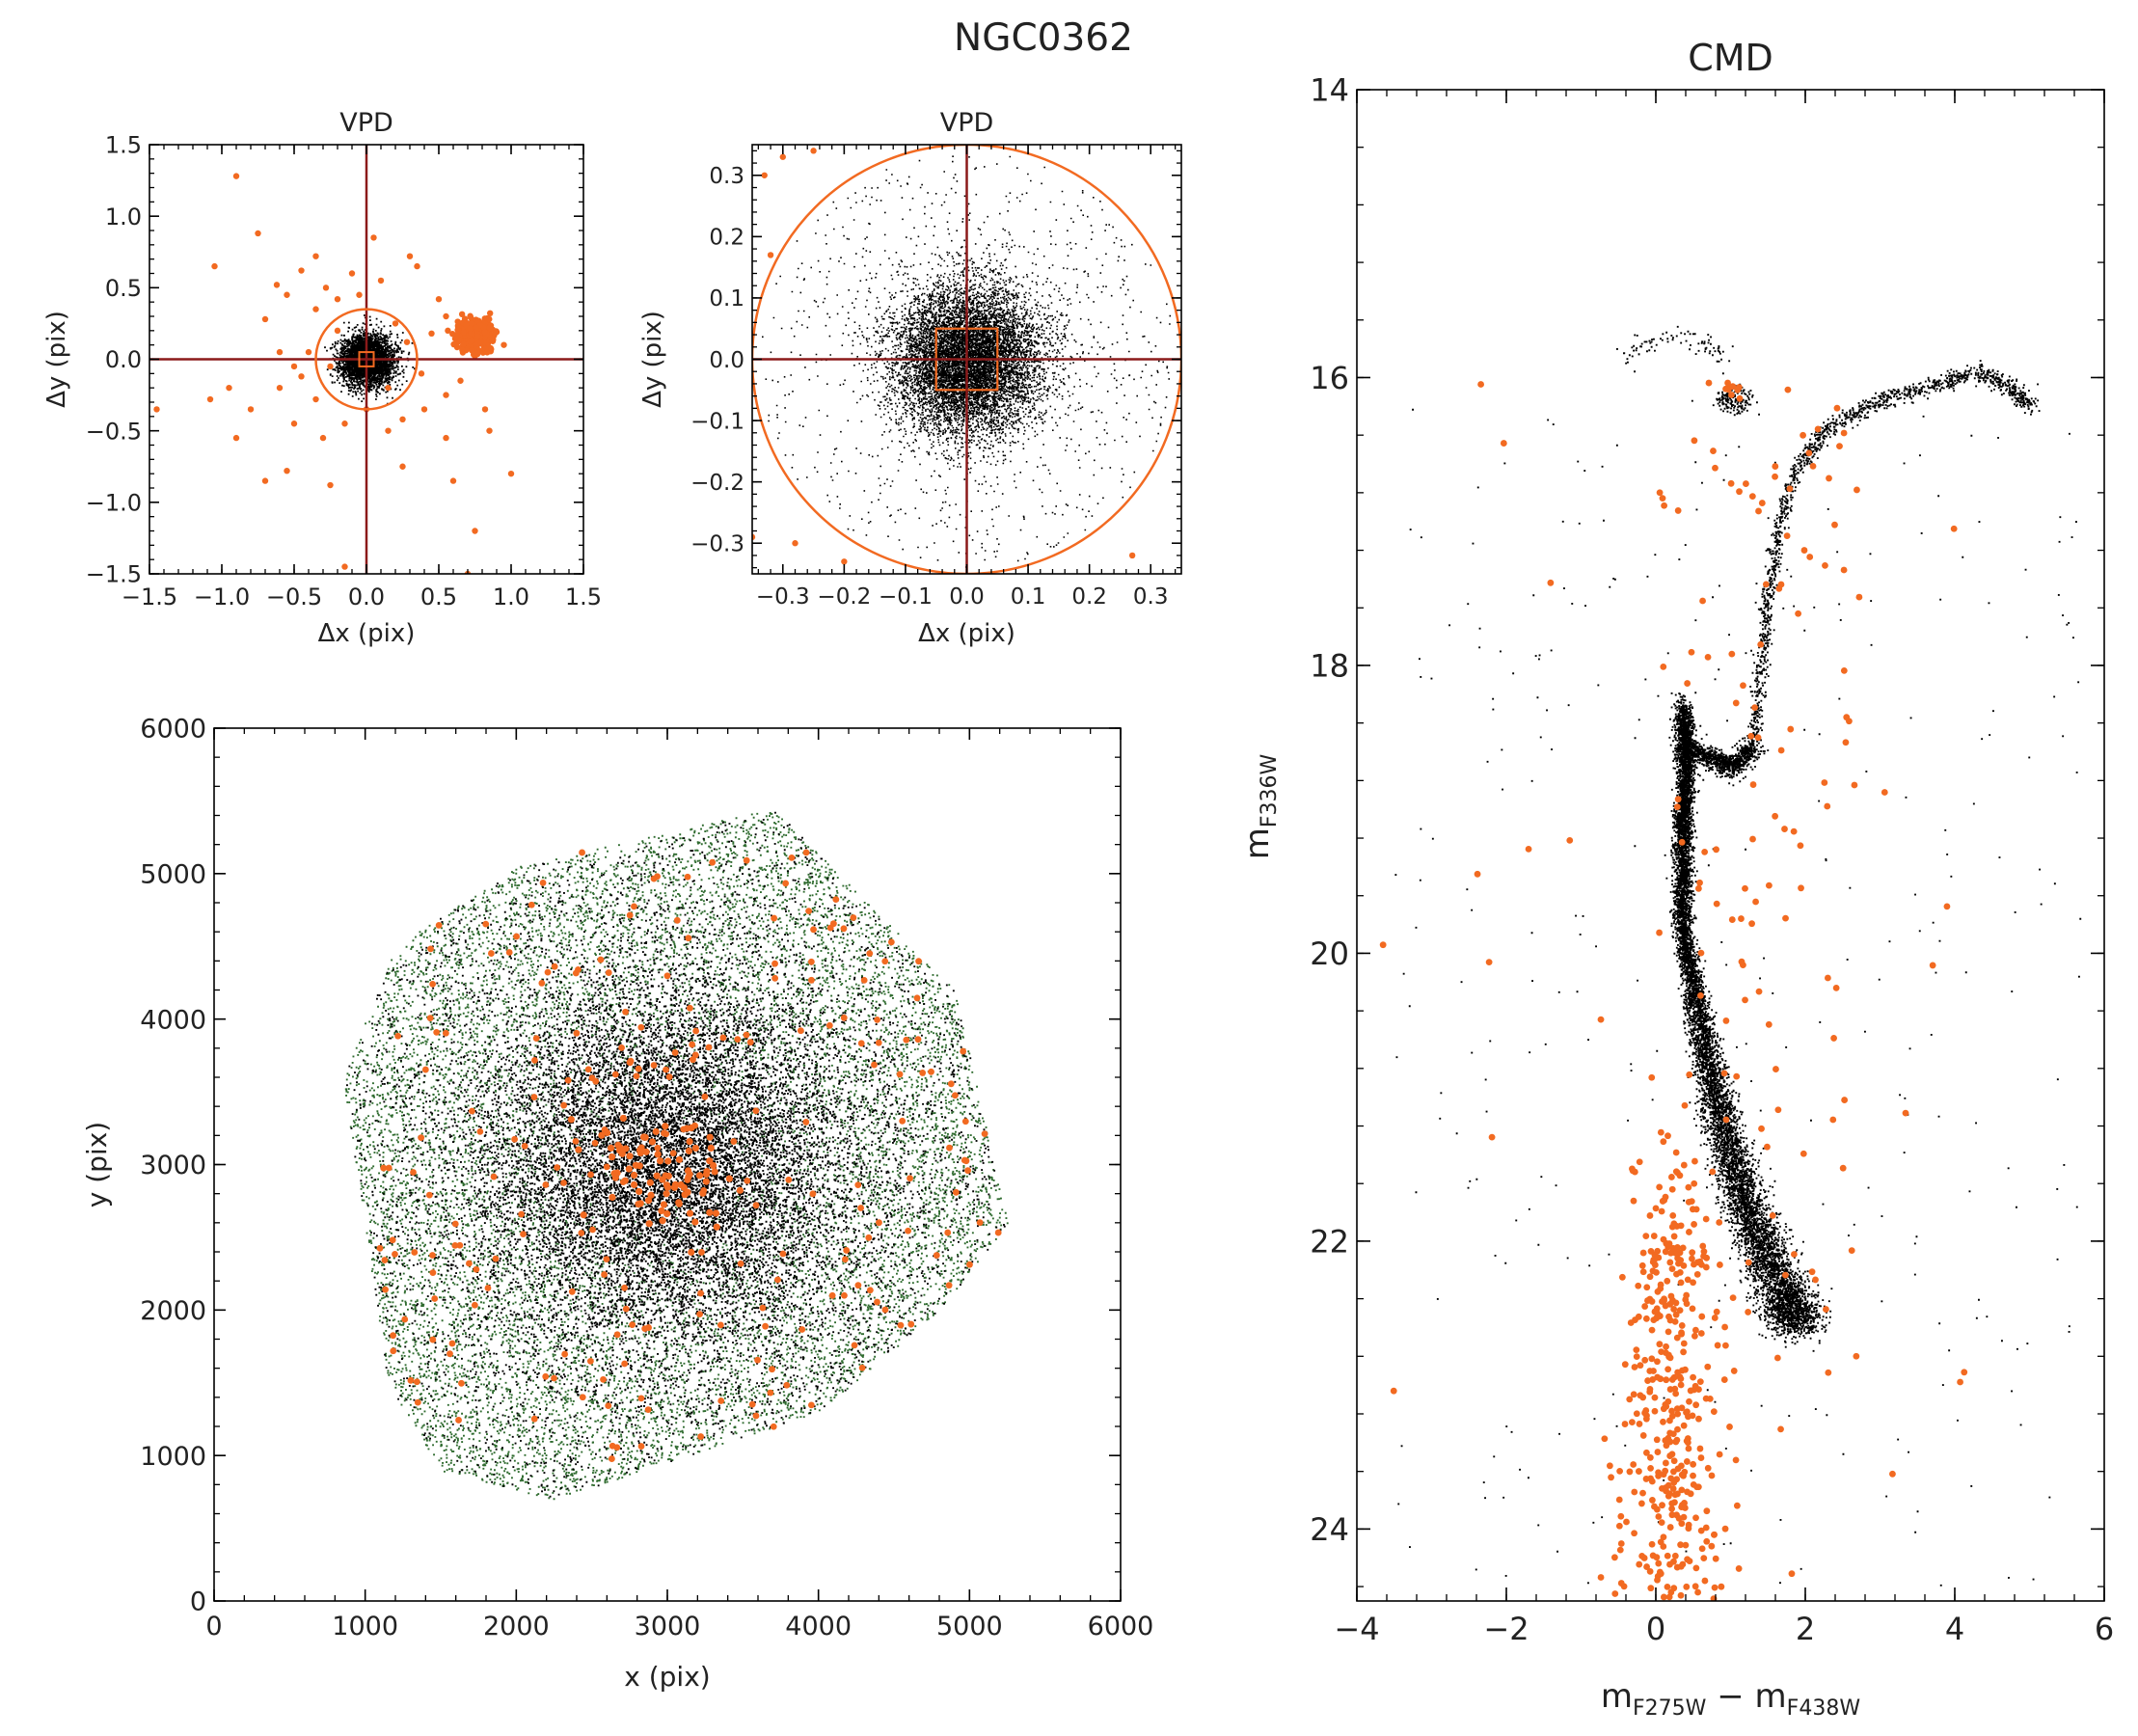 This screenshot has height=1736, width=2138. Describe the element at coordinates (1506, 1629) in the screenshot. I see `x-tick-label: −2` at that location.